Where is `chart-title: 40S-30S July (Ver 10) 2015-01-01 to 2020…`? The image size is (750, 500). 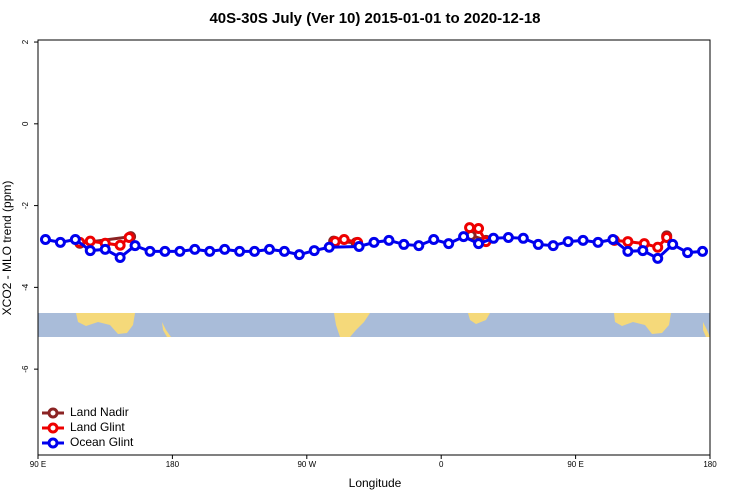 chart-title: 40S-30S July (Ver 10) 2015-01-01 to 2020… is located at coordinates (374, 18).